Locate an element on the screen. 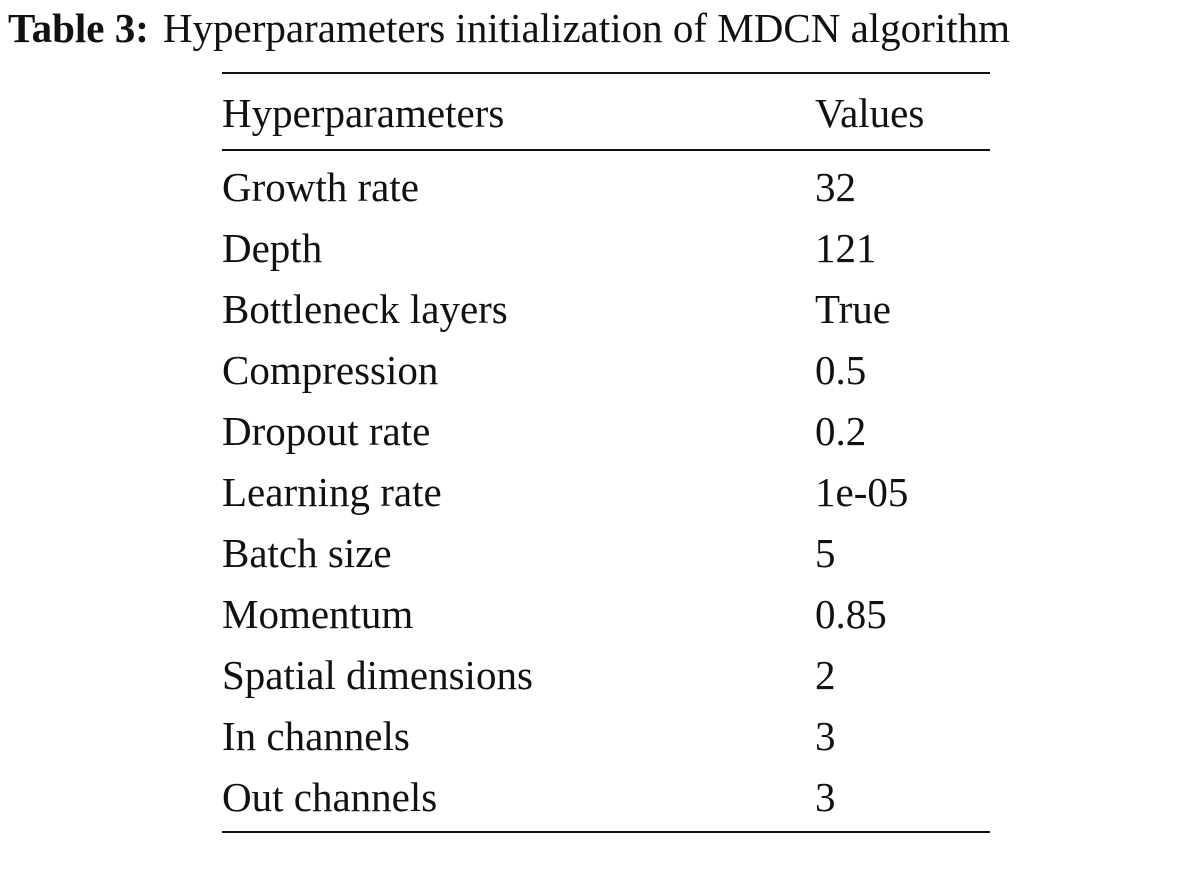  cell: Spatial dimensions is located at coordinates (518, 675).